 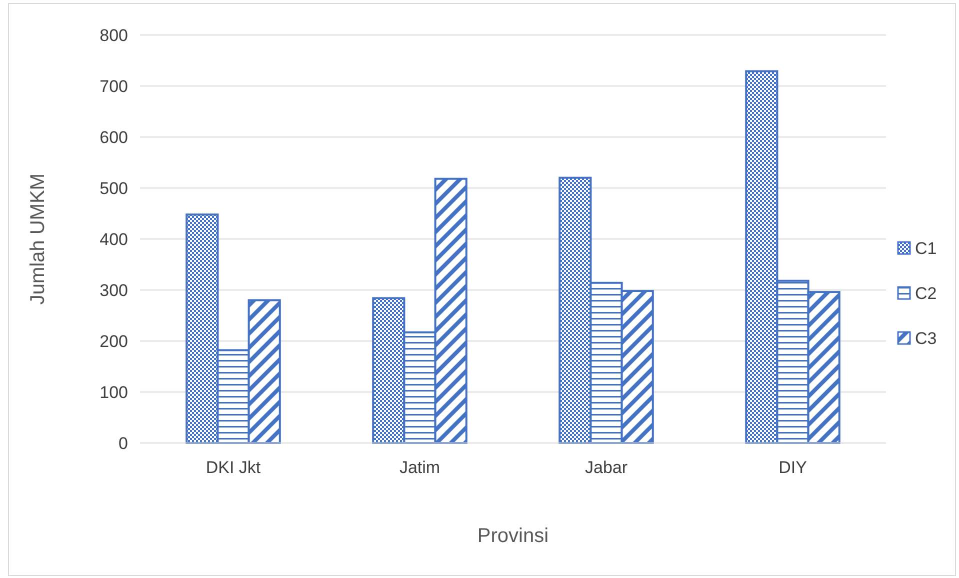 I want to click on legend-label: C2, so click(x=926, y=293).